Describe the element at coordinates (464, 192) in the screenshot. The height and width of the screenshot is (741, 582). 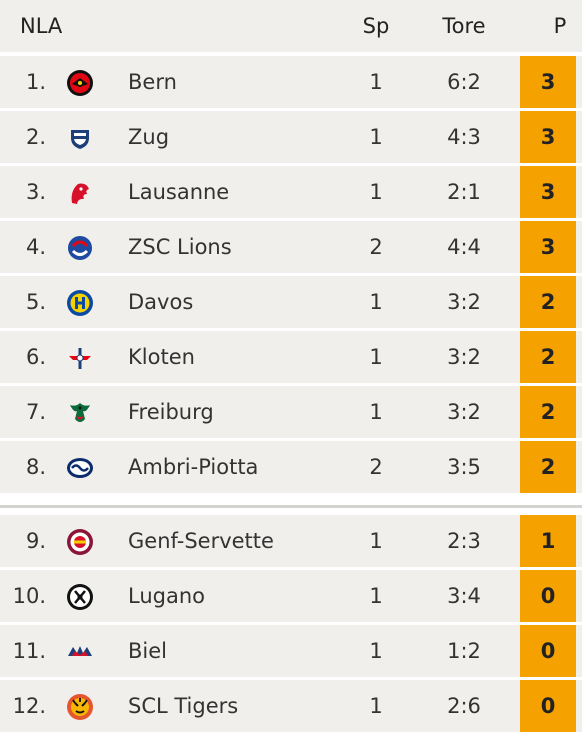
I see `goals: 2:1` at that location.